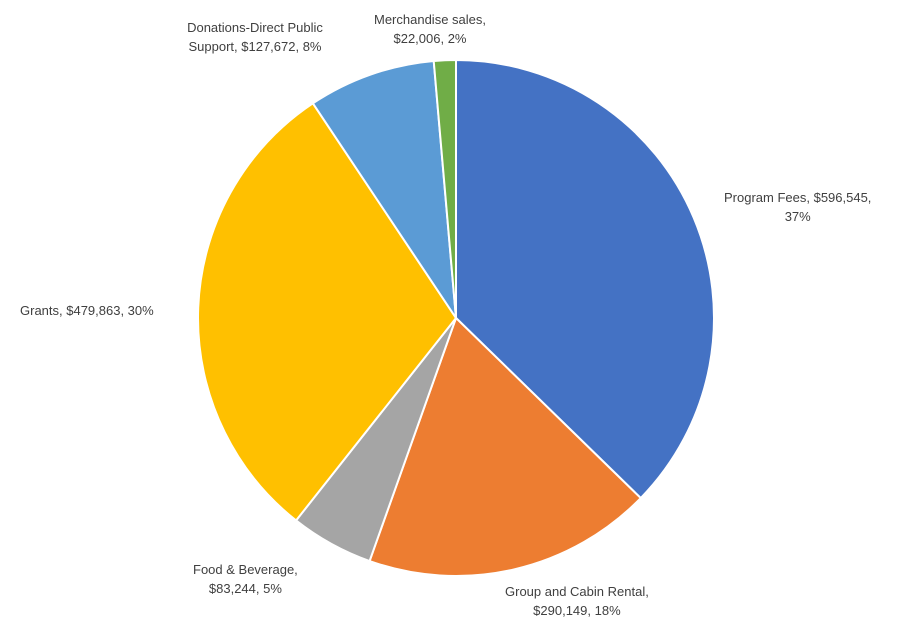 The image size is (924, 625). What do you see at coordinates (444, 188) in the screenshot?
I see `pie-slice-merchandise-sales` at bounding box center [444, 188].